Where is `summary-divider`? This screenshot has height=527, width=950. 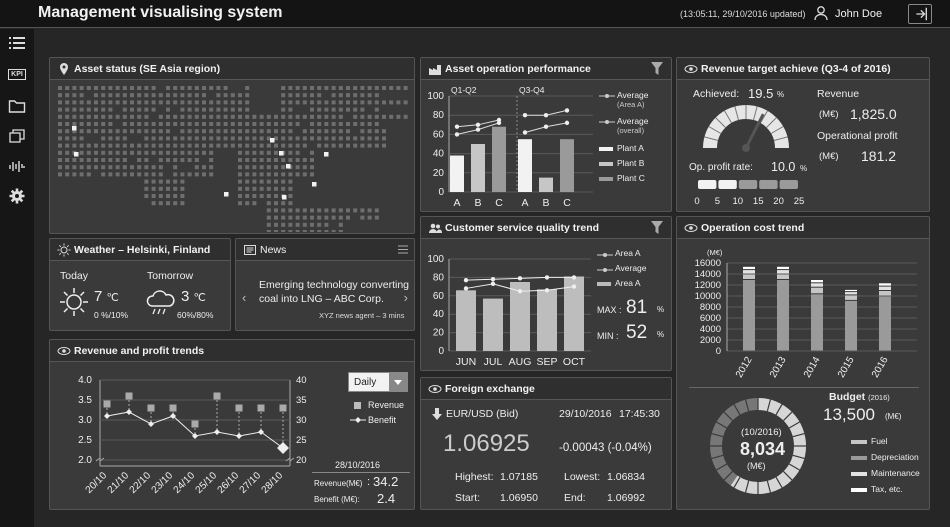
summary-divider is located at coordinates (361, 472).